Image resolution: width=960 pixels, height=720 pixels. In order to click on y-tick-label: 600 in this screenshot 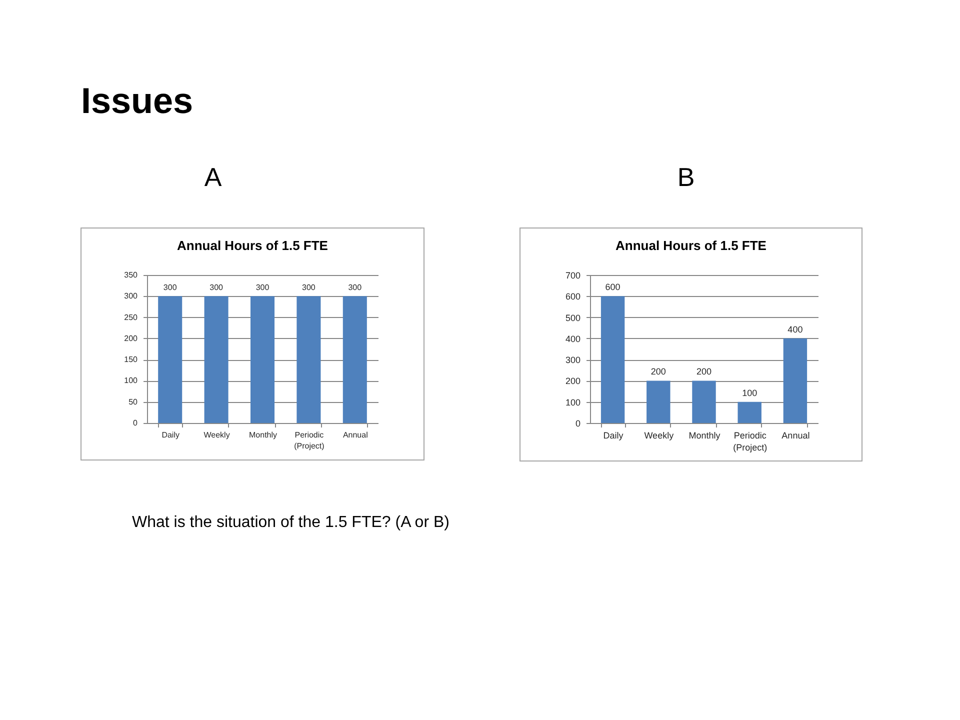, I will do `click(572, 297)`.